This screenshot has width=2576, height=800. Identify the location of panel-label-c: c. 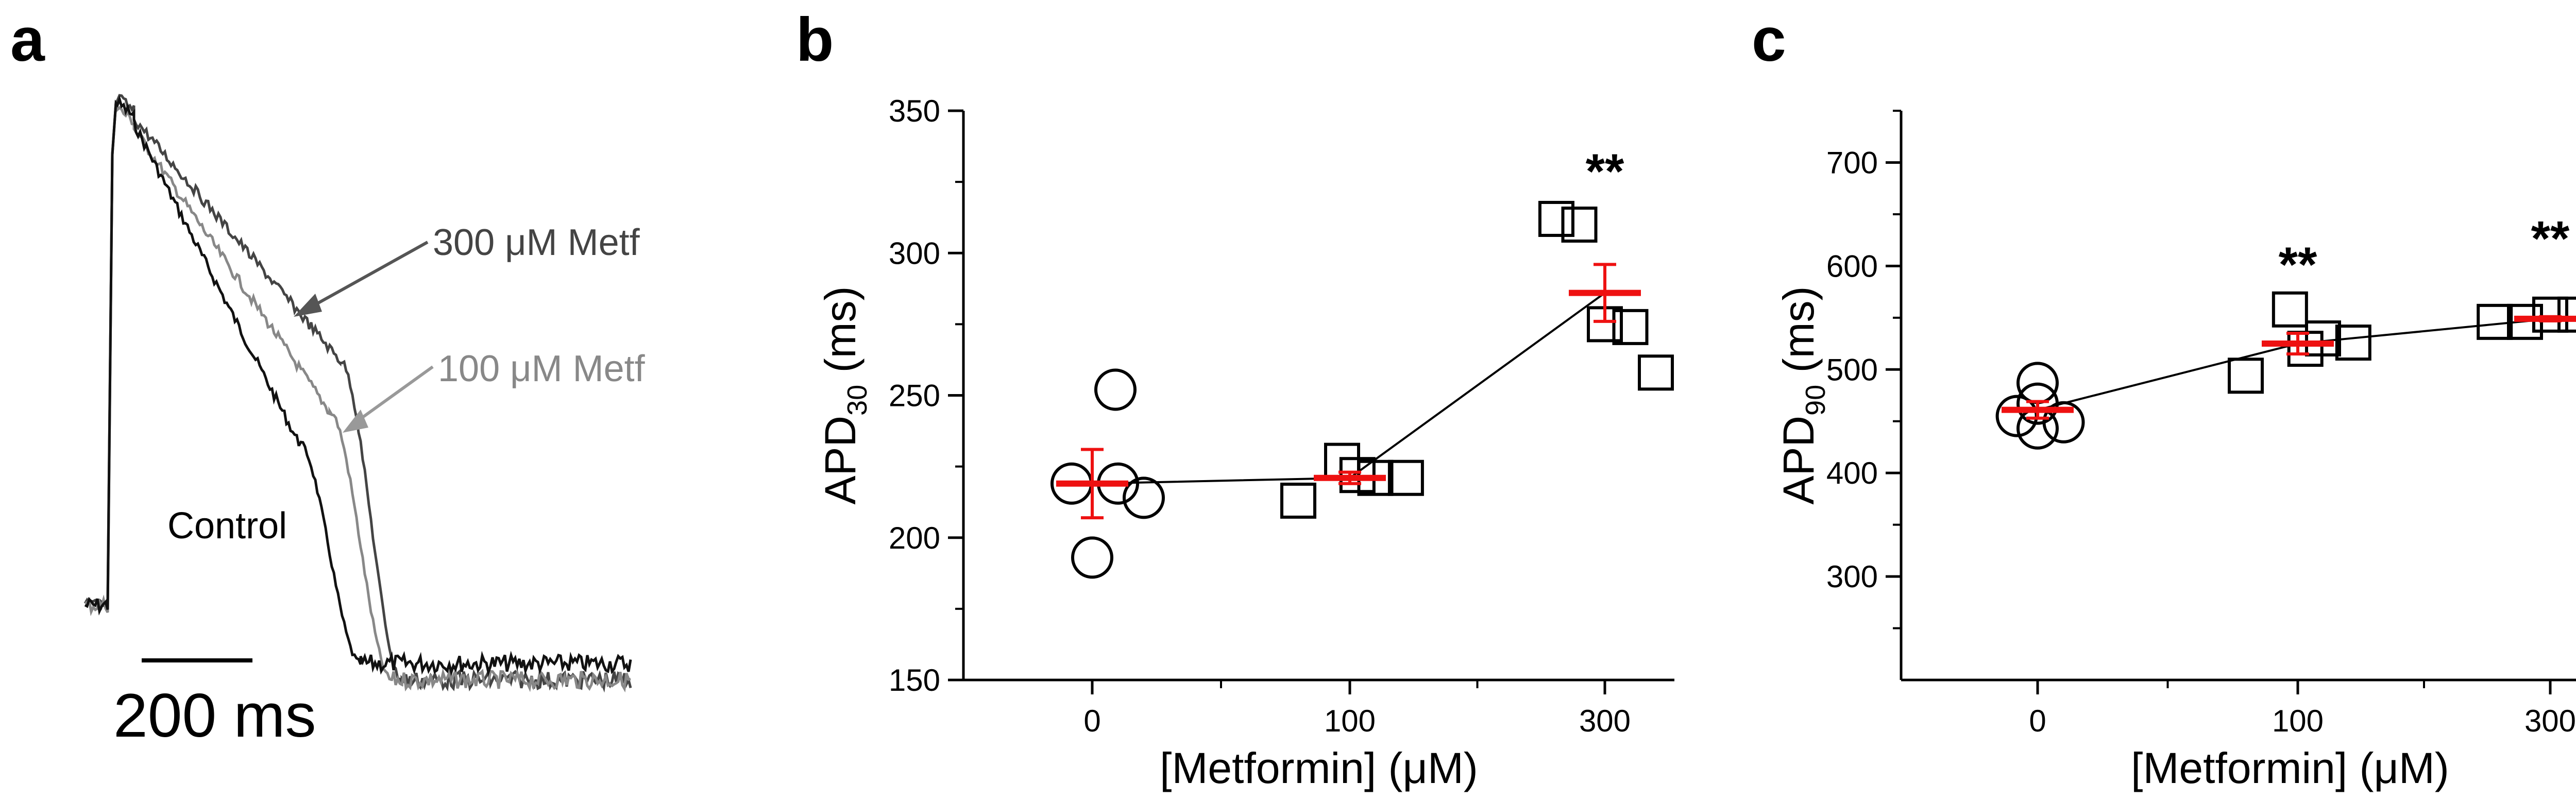
(1769, 39).